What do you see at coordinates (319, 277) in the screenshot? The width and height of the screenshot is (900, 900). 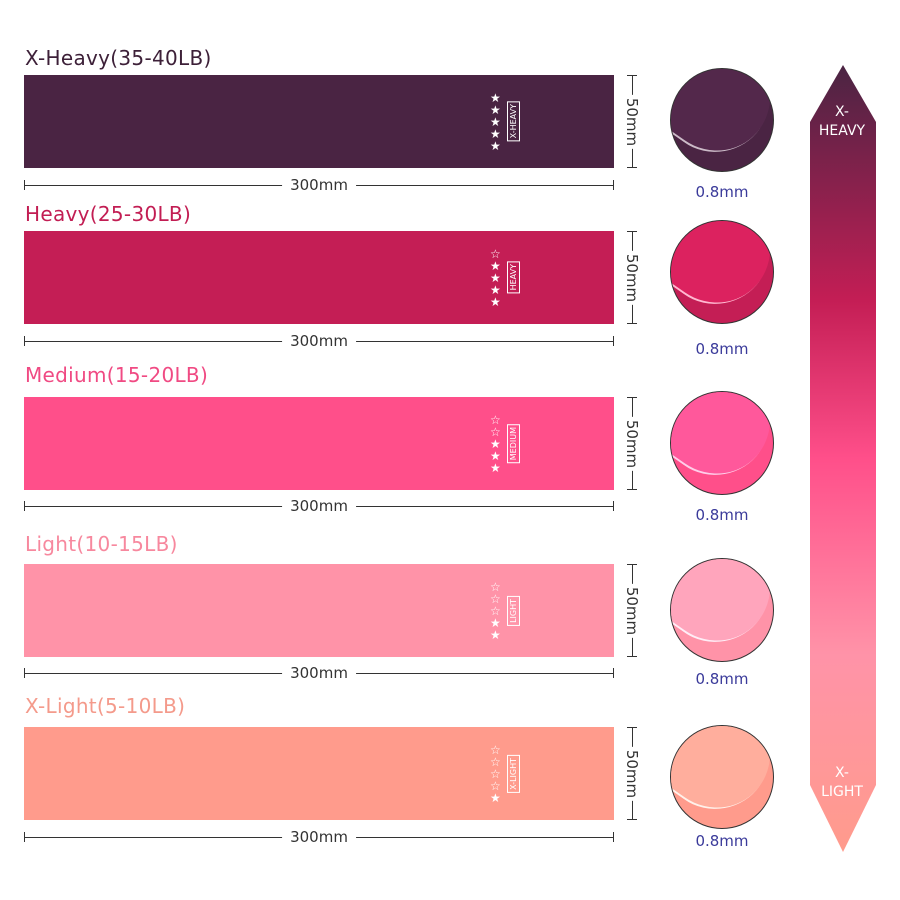 I see `band-swatch: ★ ★ ★ ★ ☆ HEAVY` at bounding box center [319, 277].